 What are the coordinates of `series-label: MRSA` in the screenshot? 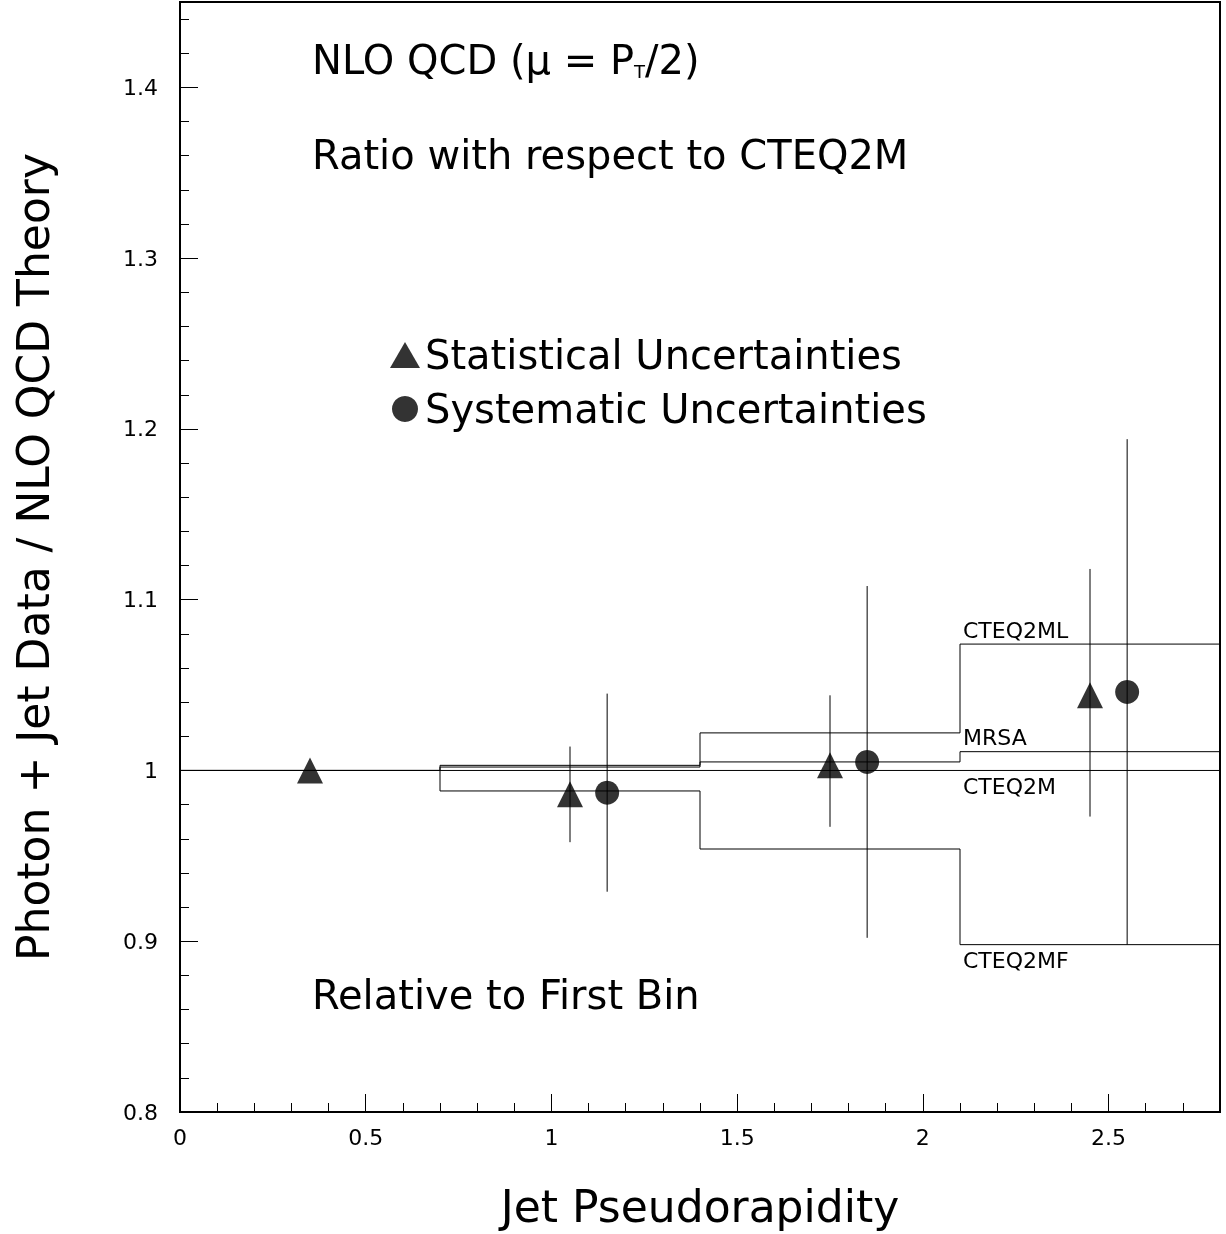 It's located at (995, 738).